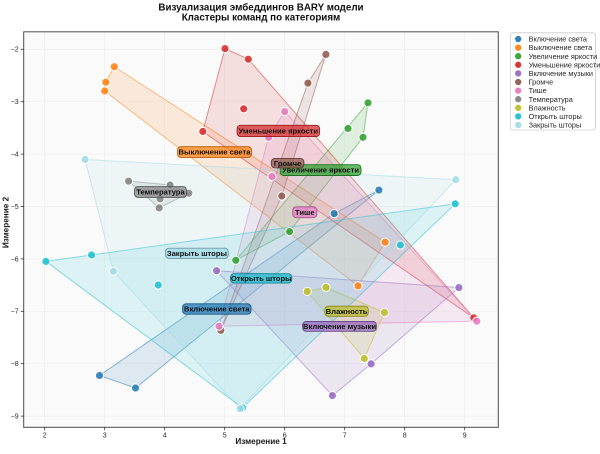 Image resolution: width=600 pixels, height=454 pixels. Describe the element at coordinates (225, 436) in the screenshot. I see `svg-text: 5` at that location.